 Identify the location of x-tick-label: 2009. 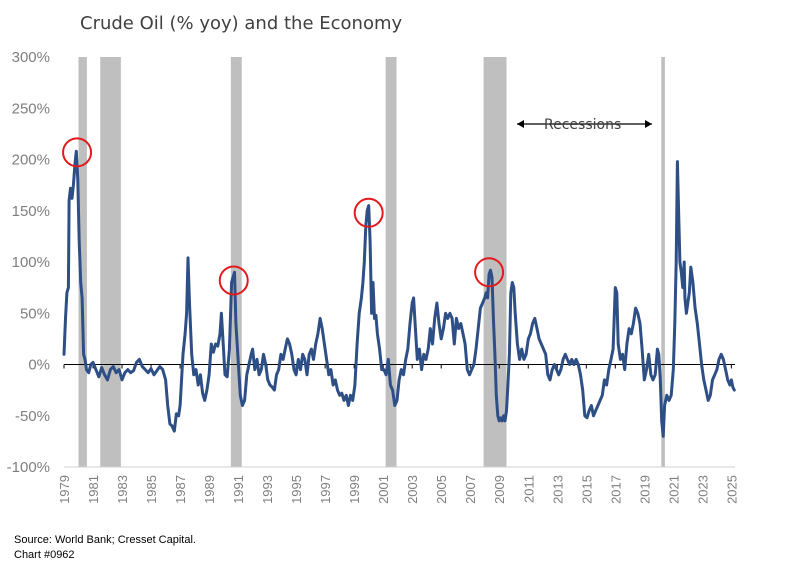
(499, 489).